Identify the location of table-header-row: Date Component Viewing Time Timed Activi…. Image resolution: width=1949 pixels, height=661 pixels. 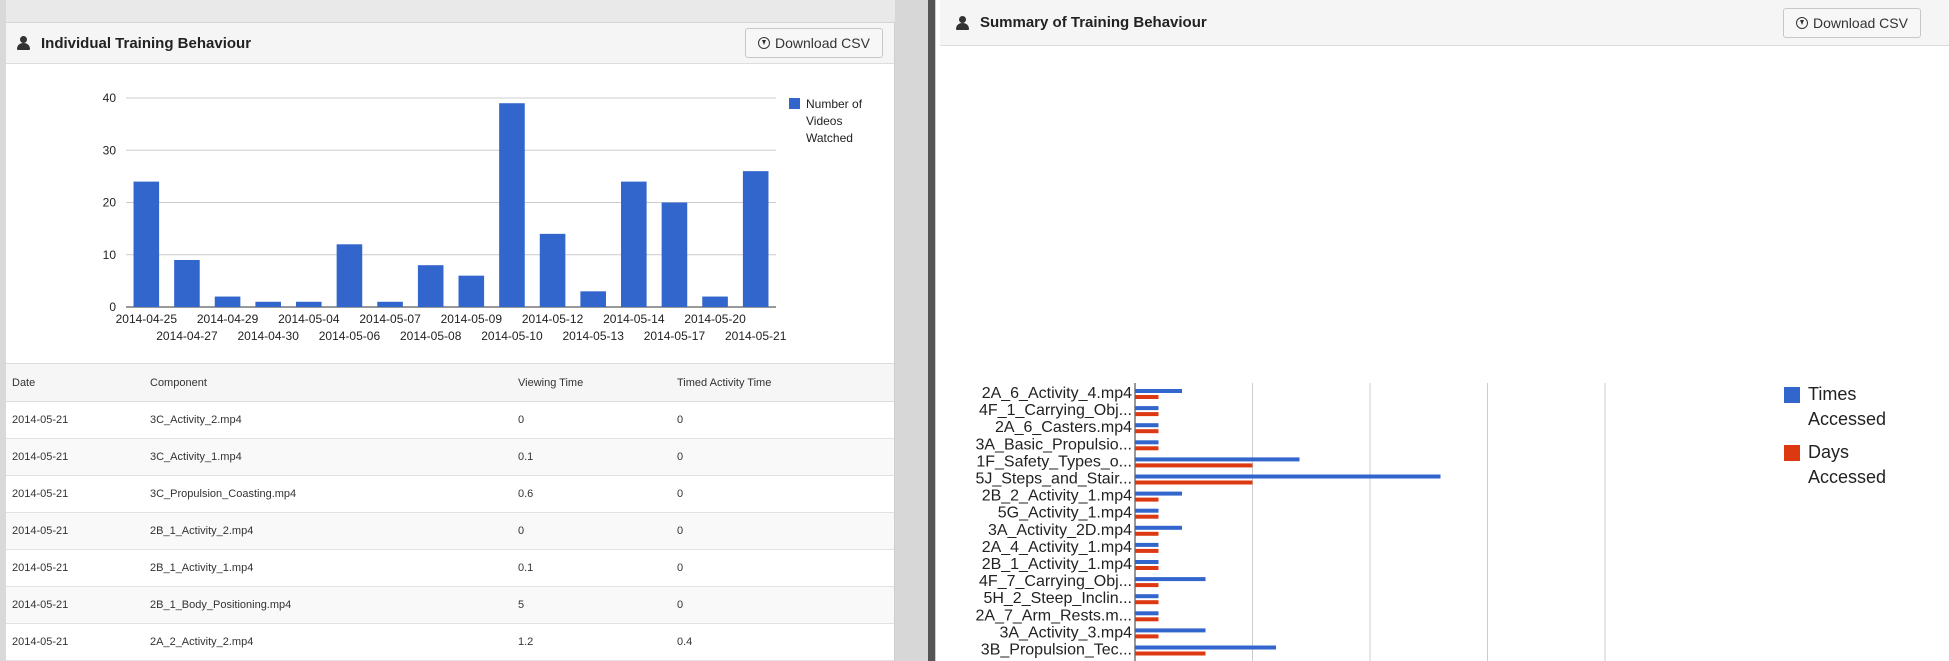
(450, 382).